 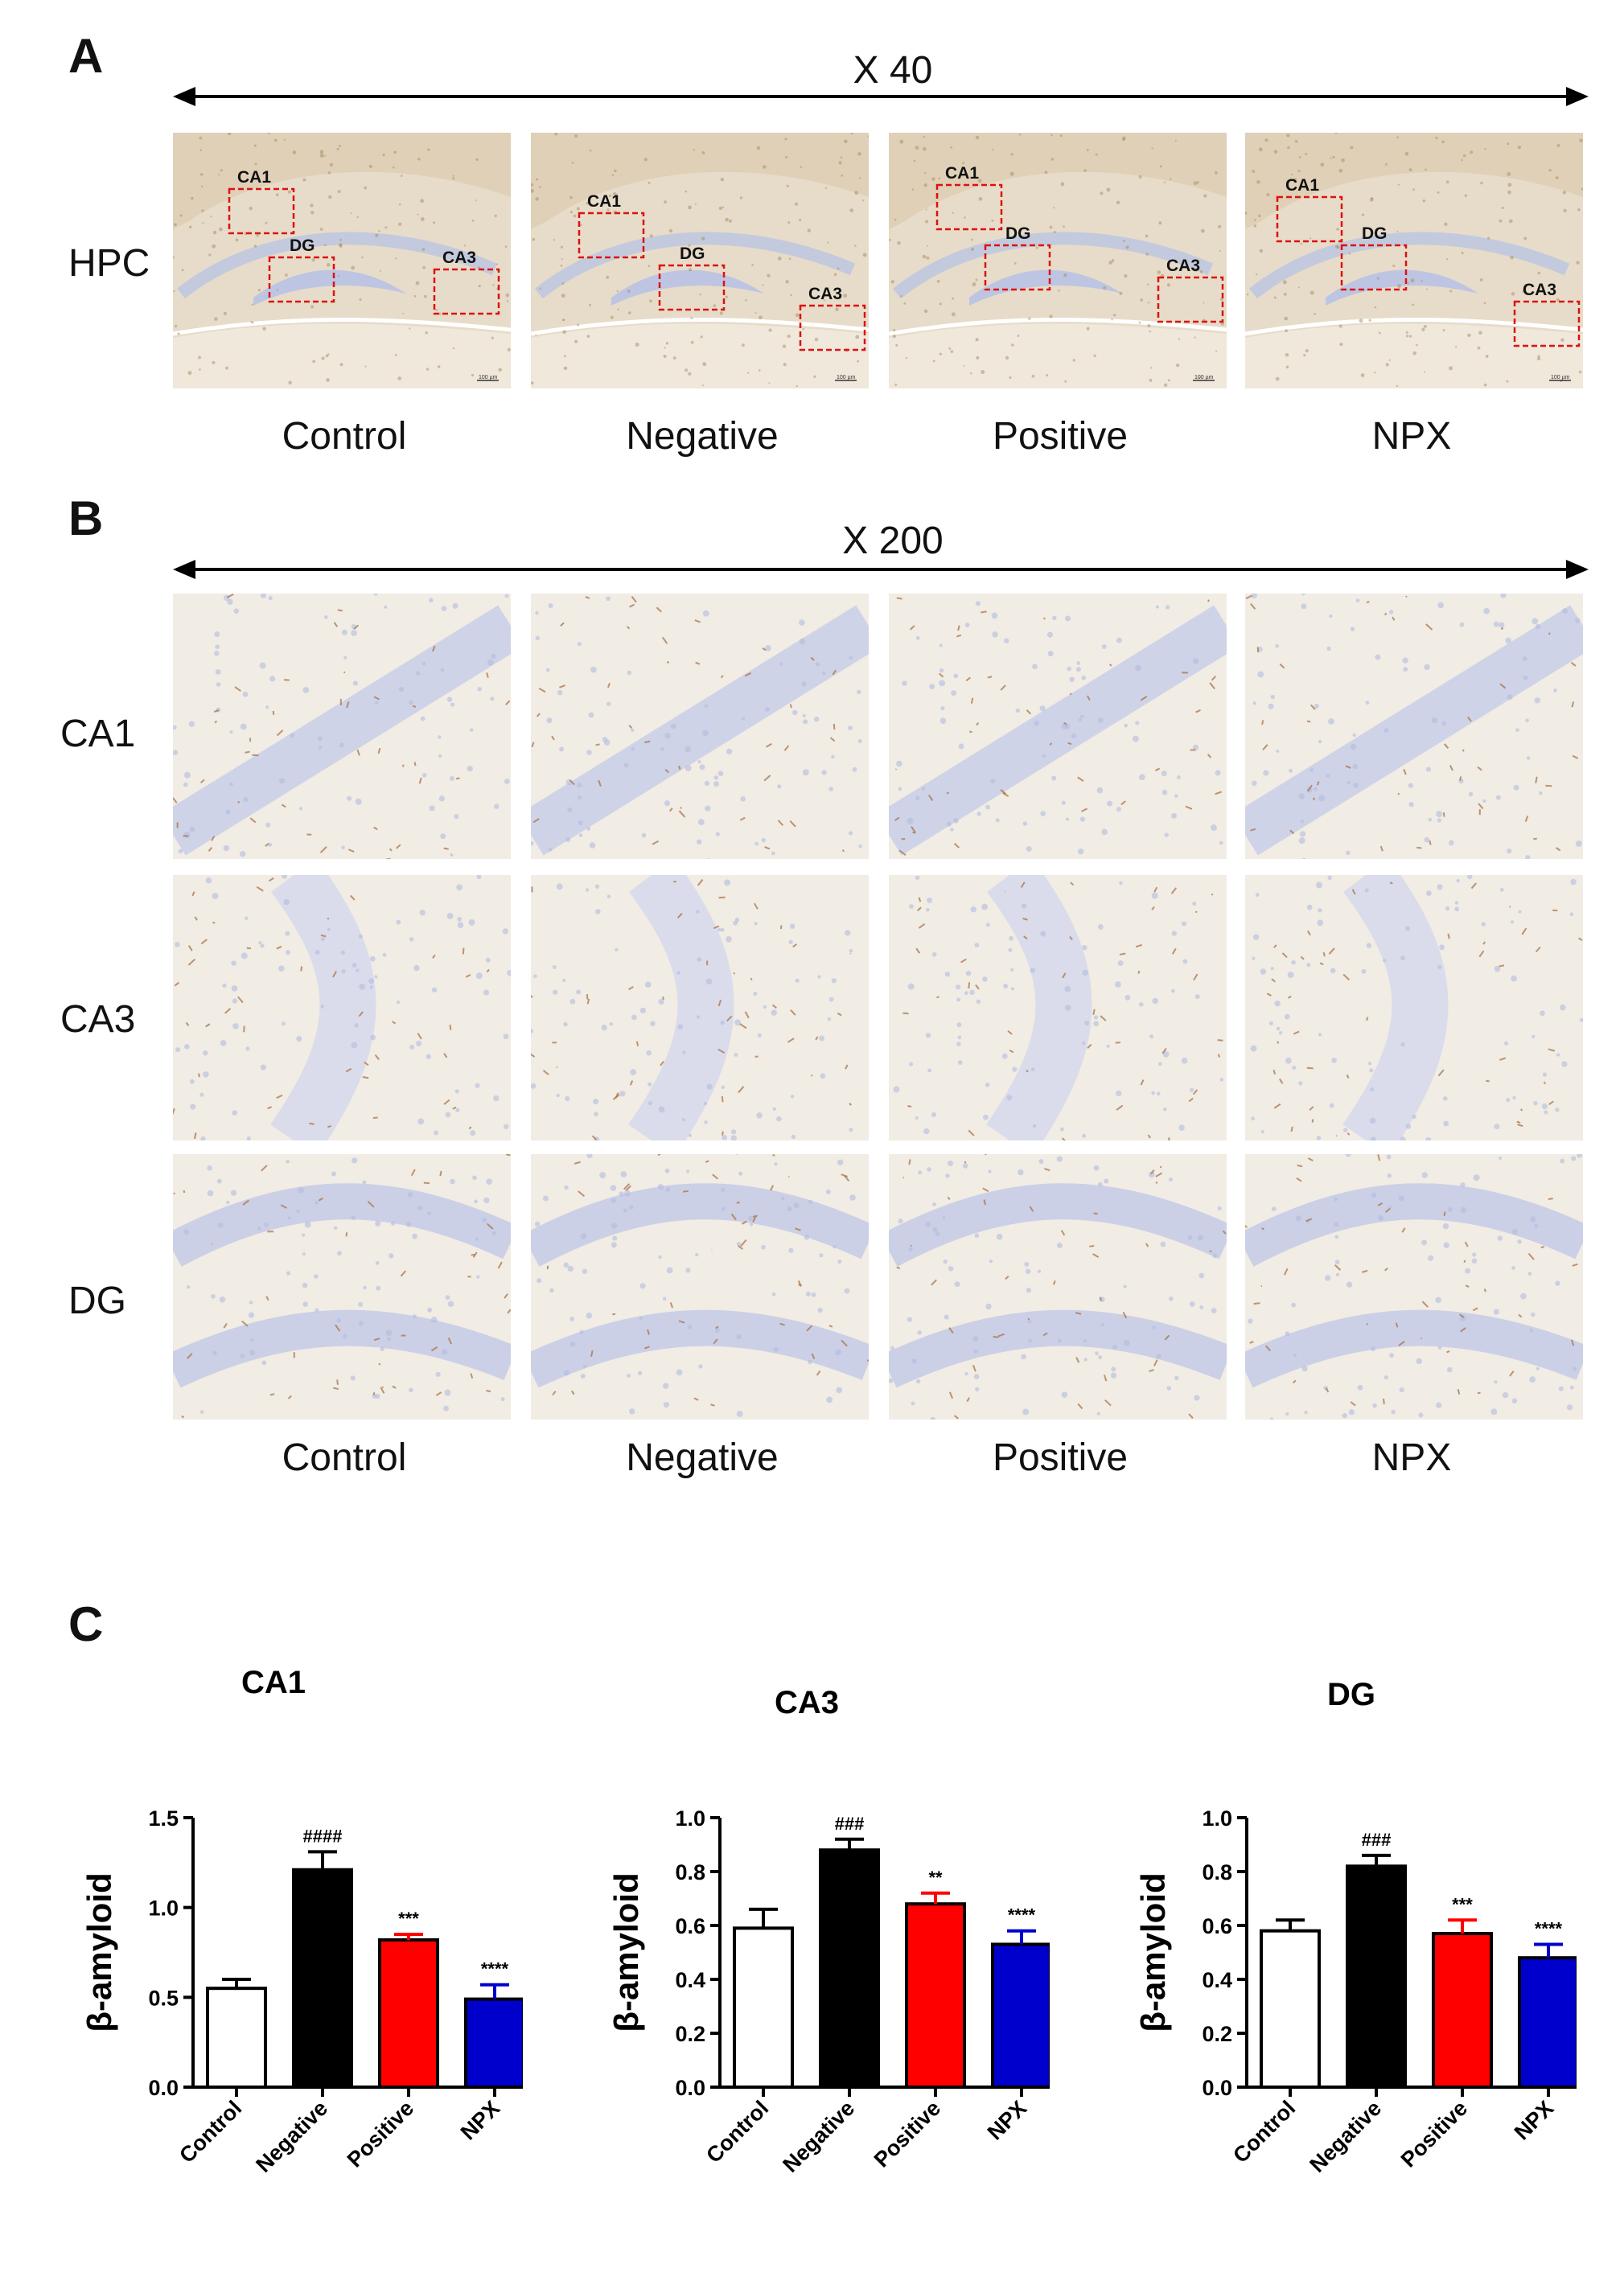 I want to click on chart-title: DG, so click(x=1351, y=1694).